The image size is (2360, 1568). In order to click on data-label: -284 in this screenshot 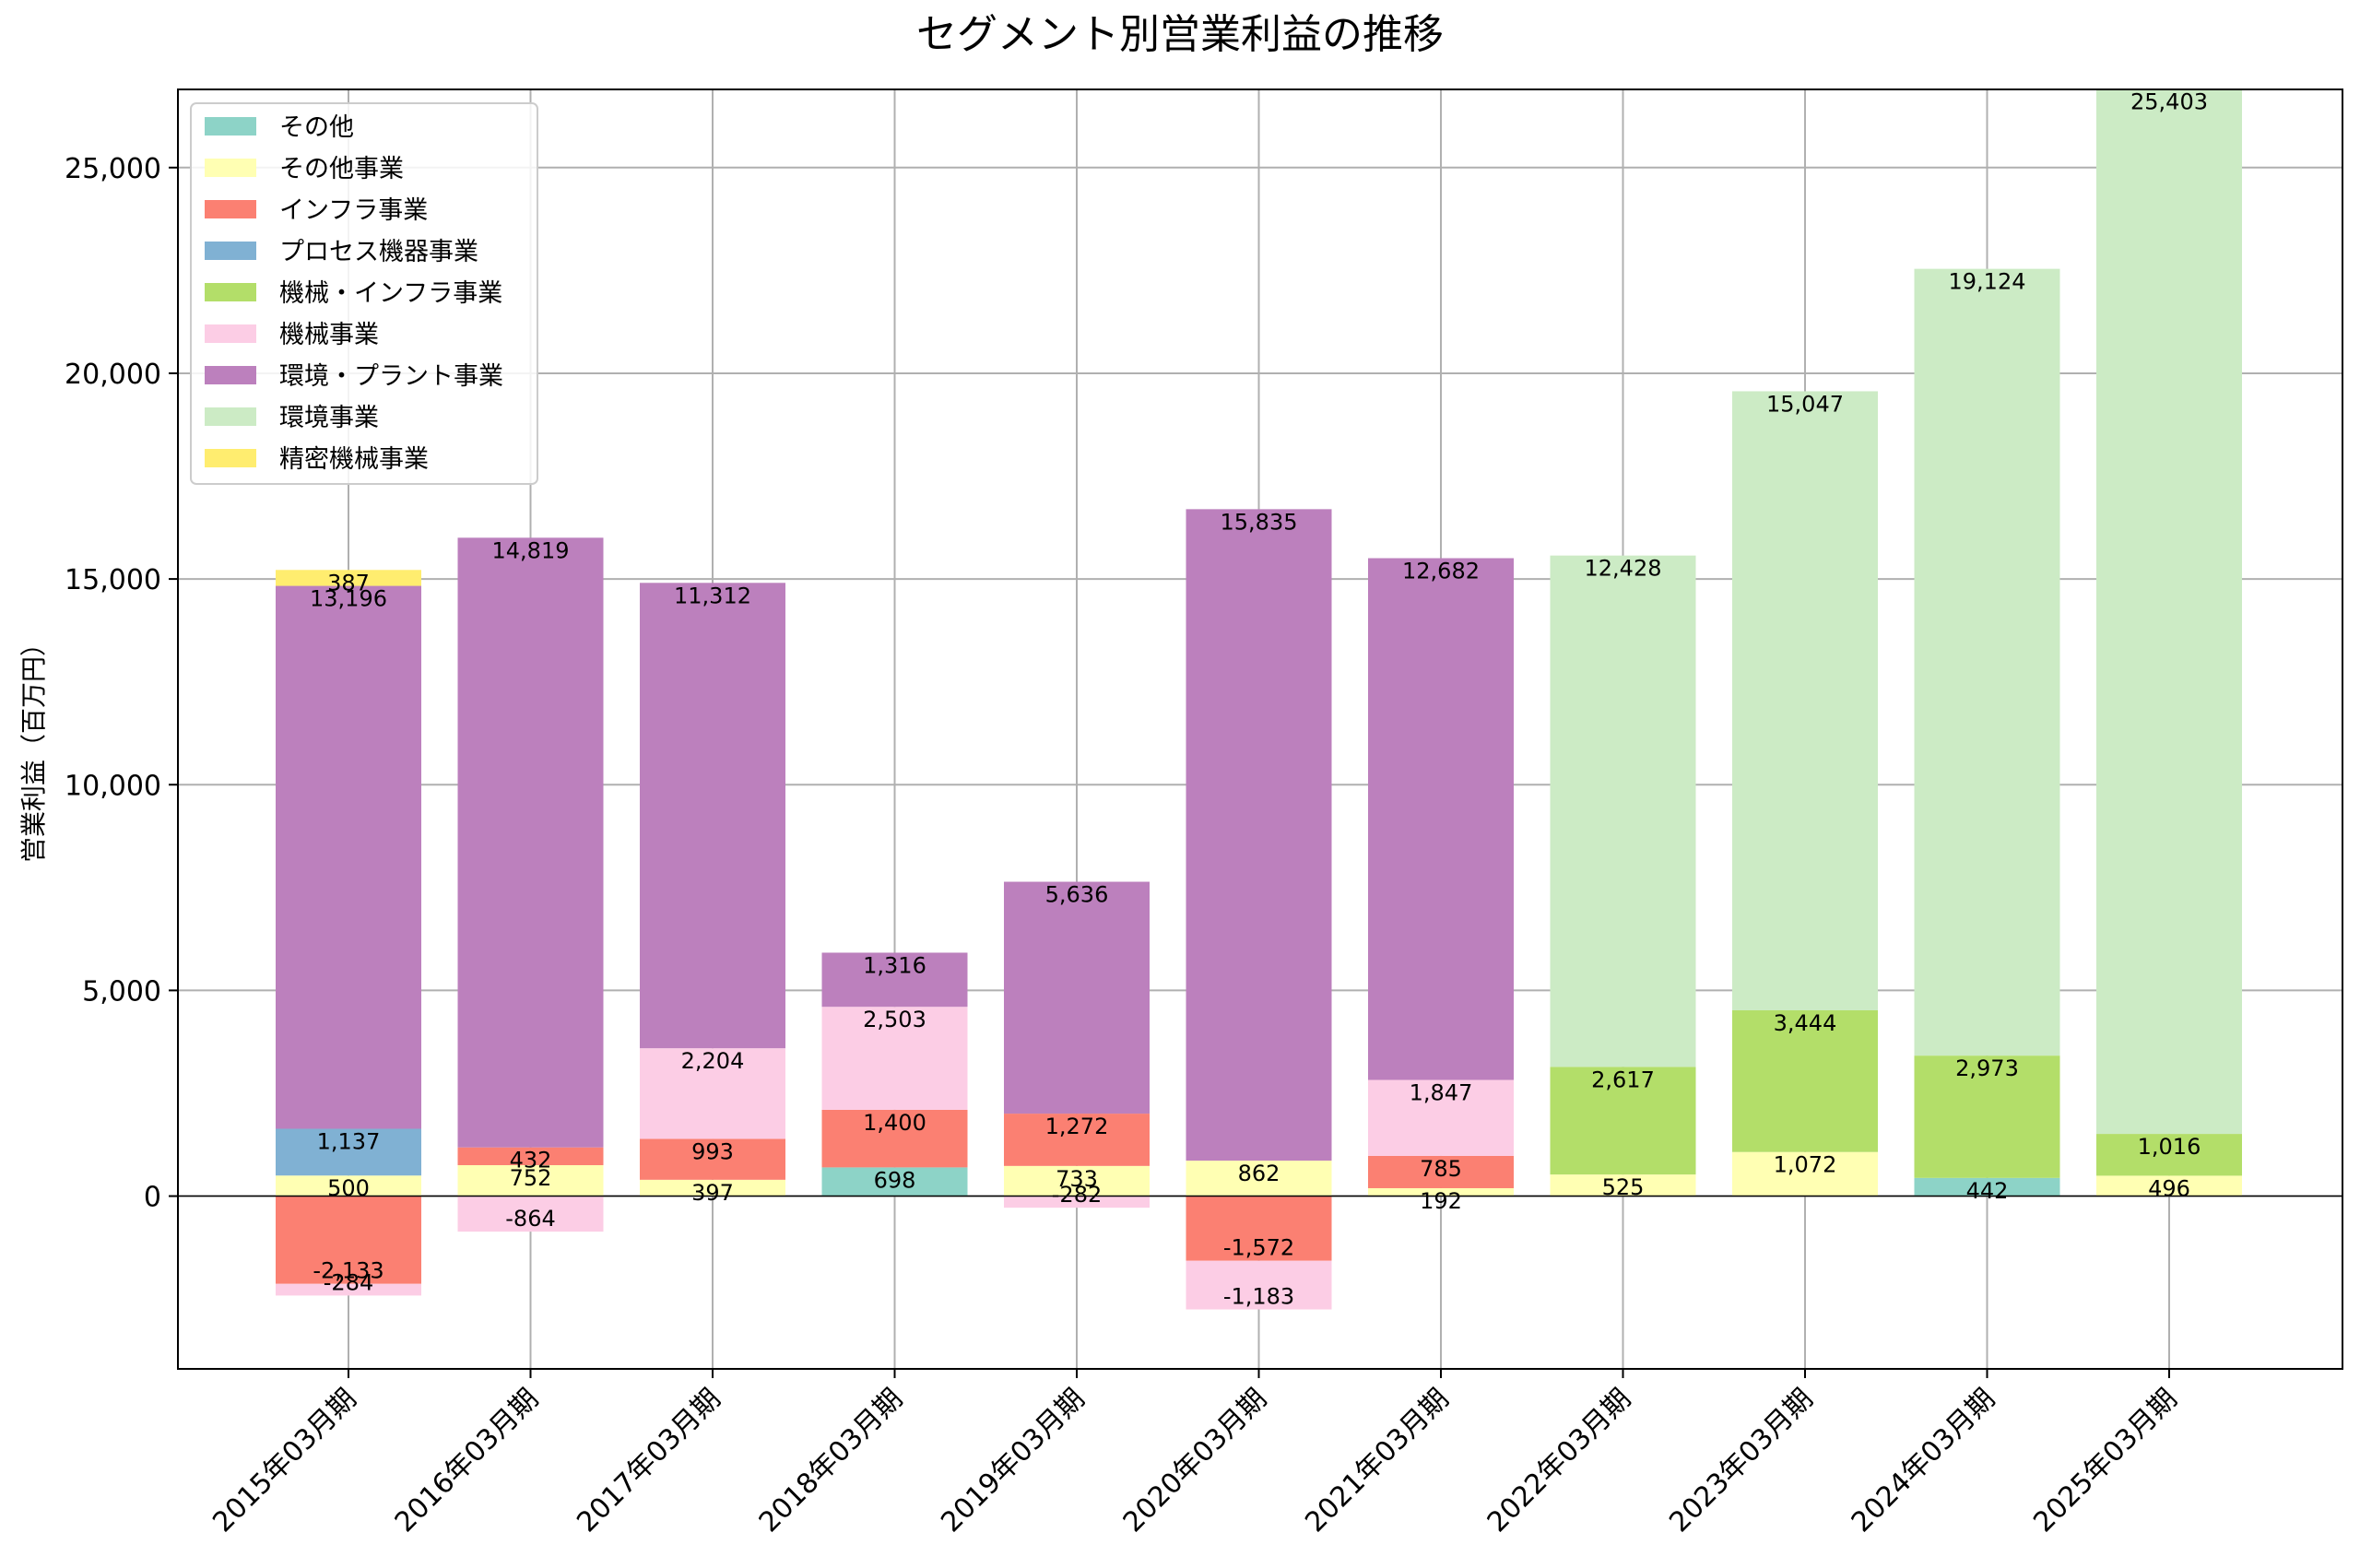, I will do `click(348, 1282)`.